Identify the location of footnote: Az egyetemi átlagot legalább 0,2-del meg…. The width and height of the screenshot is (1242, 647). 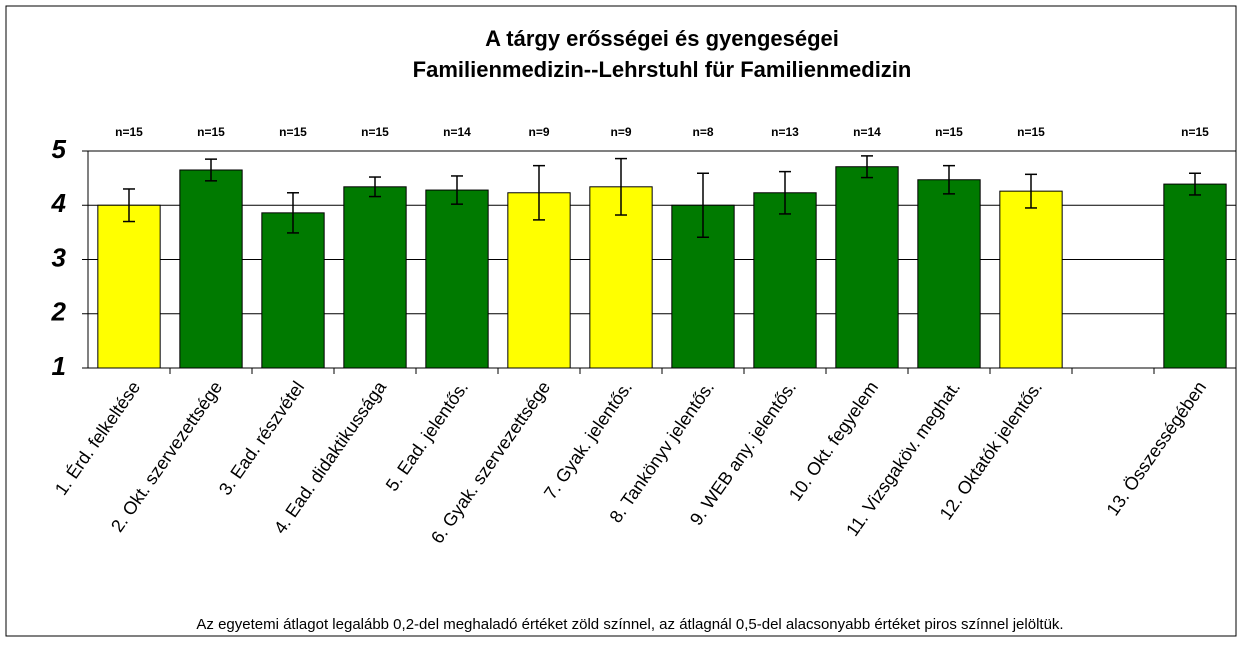
(629, 624).